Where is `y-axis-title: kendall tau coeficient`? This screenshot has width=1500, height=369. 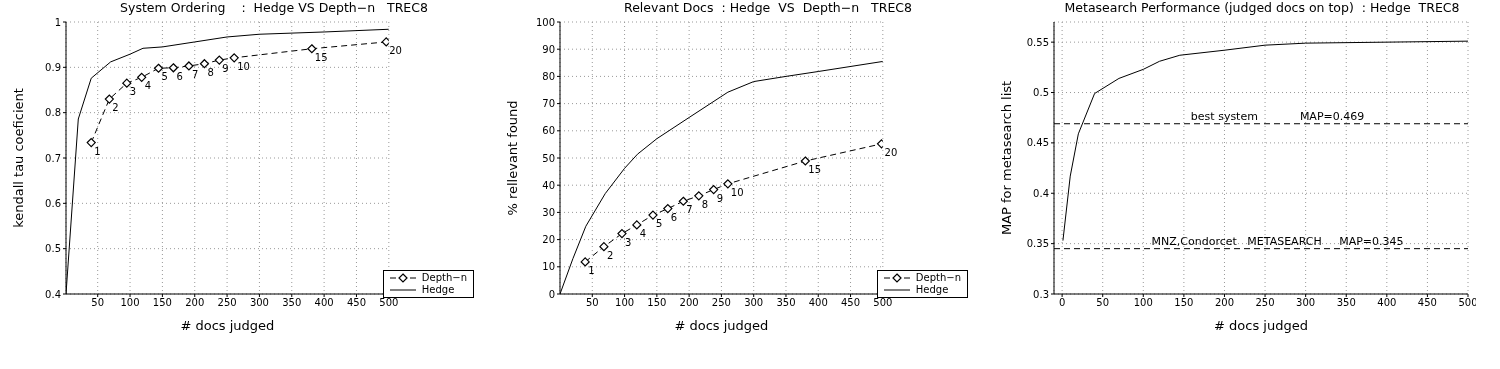
y-axis-title: kendall tau coeficient is located at coordinates (18, 158).